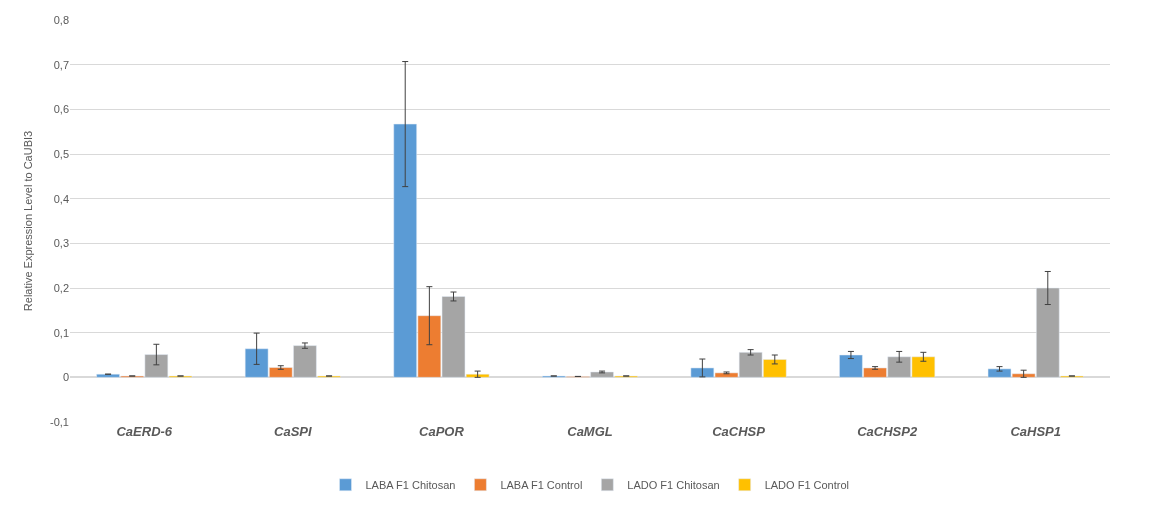  I want to click on y-tick-label: 0, so click(65, 377).